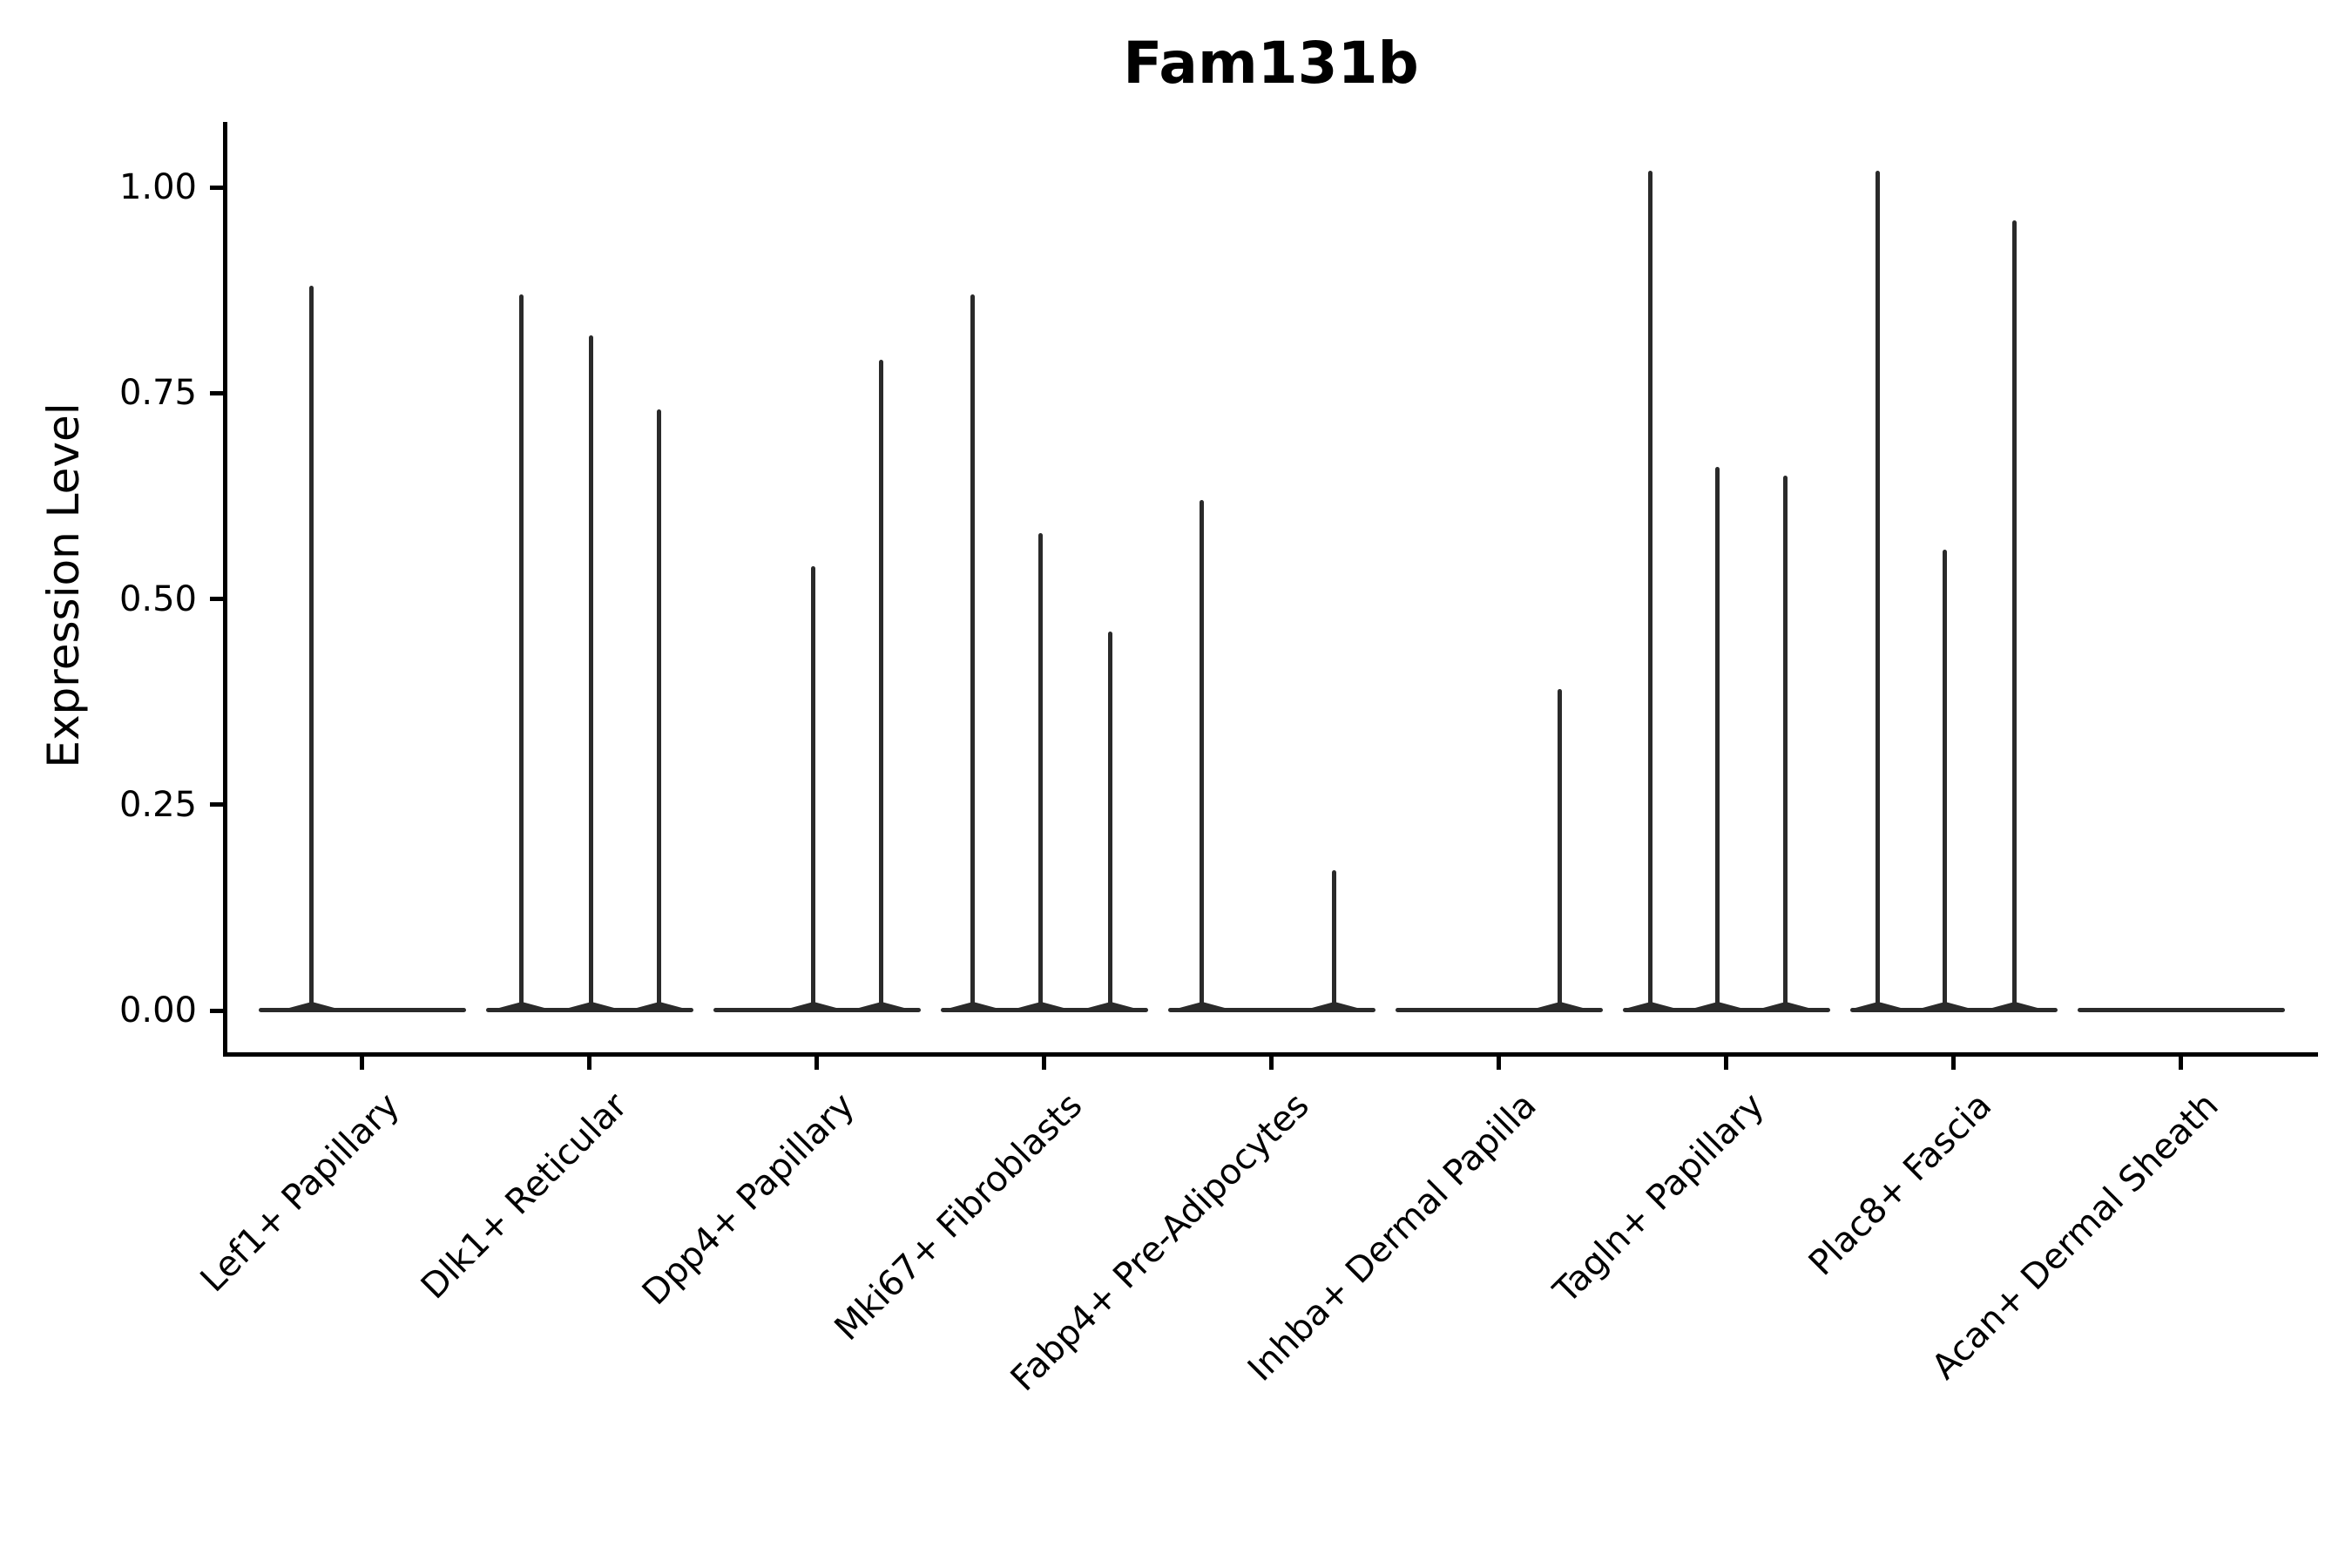  I want to click on y-tick-label: 0.50, so click(157, 598).